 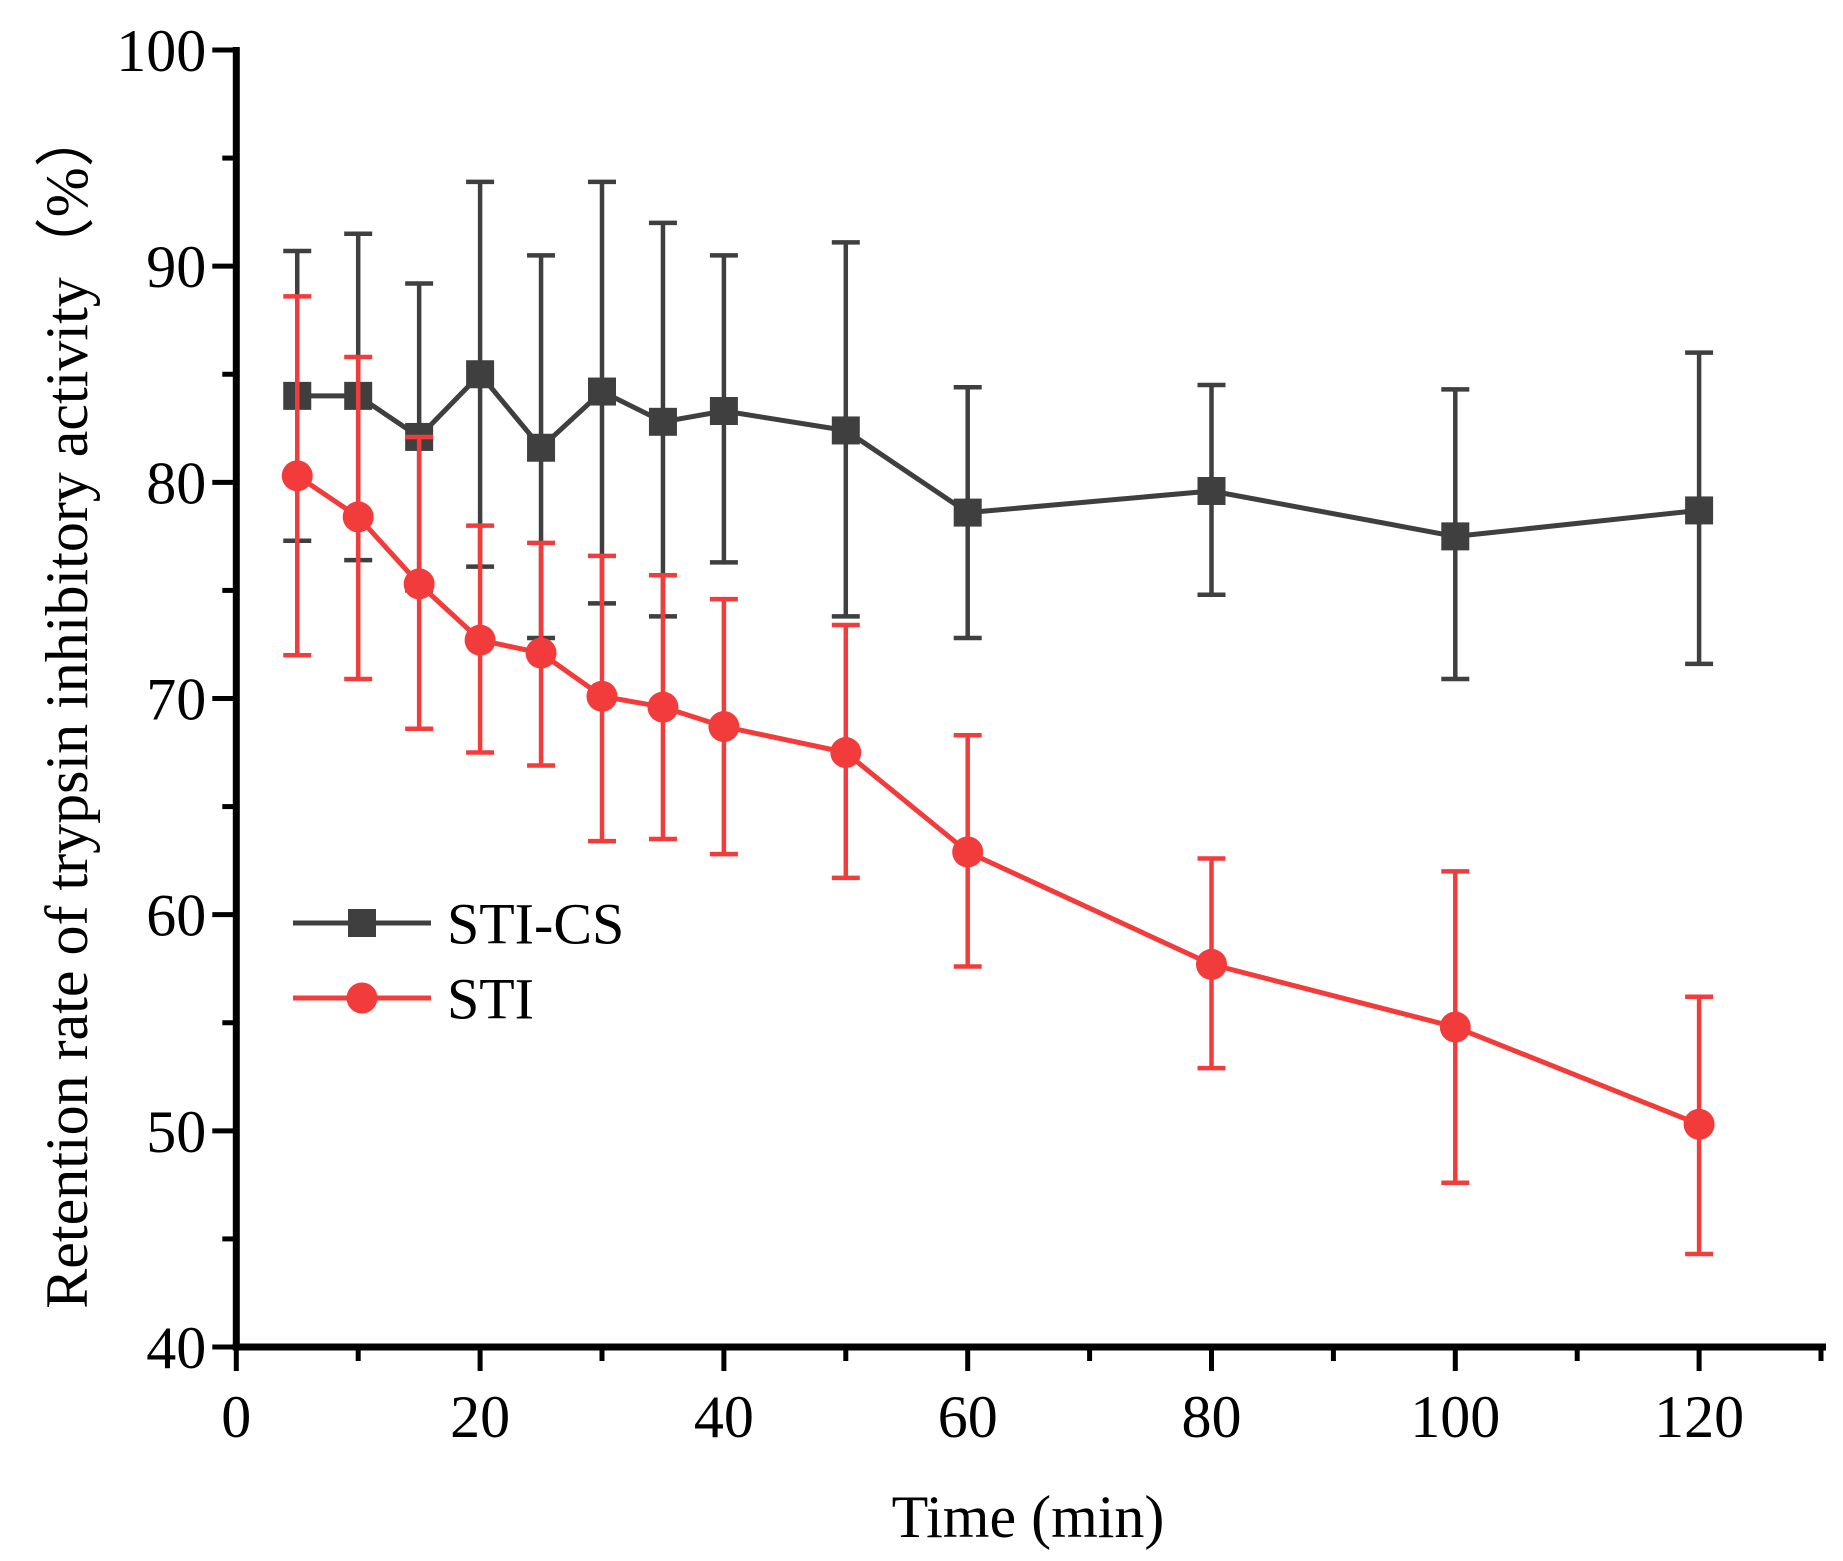 I want to click on markers-sti-cs, so click(x=998, y=455).